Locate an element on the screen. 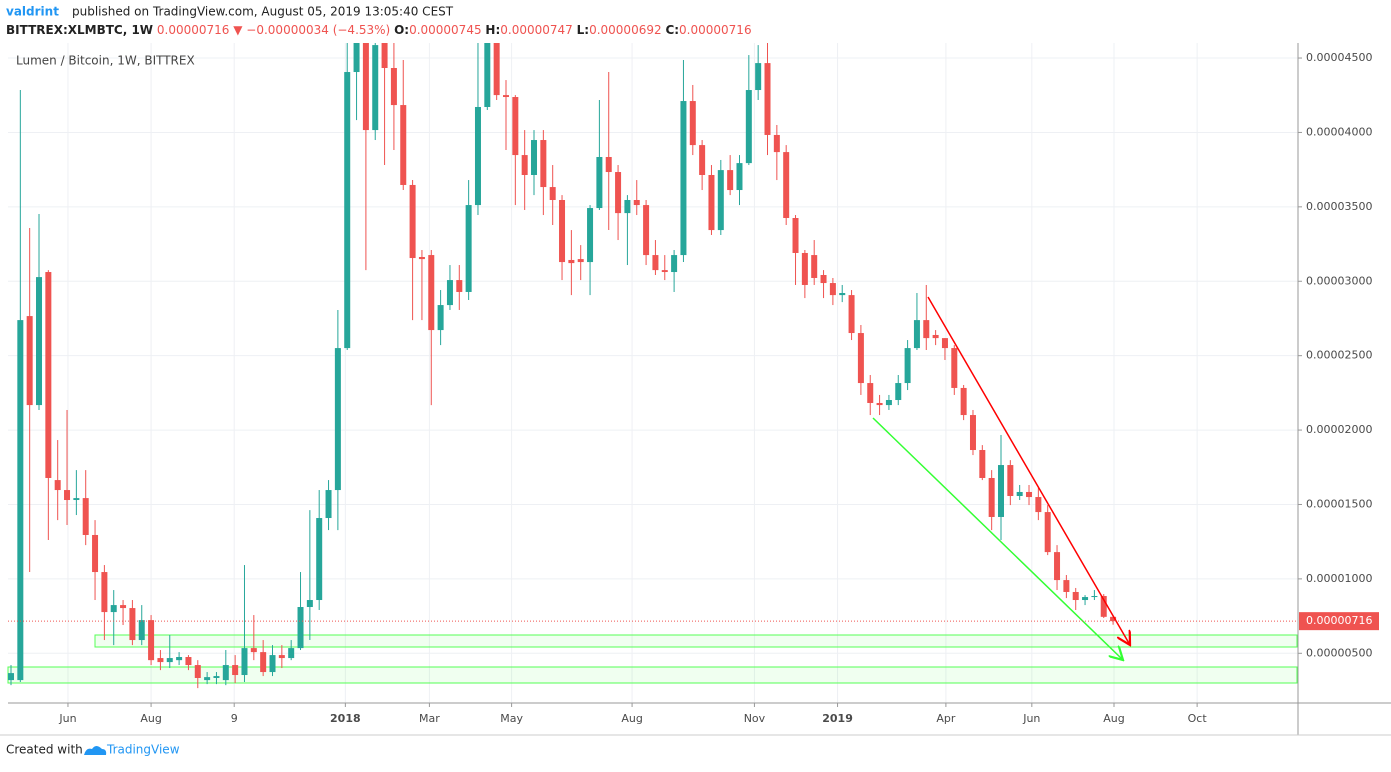 The height and width of the screenshot is (772, 1391). ohlc-label: H: is located at coordinates (492, 30).